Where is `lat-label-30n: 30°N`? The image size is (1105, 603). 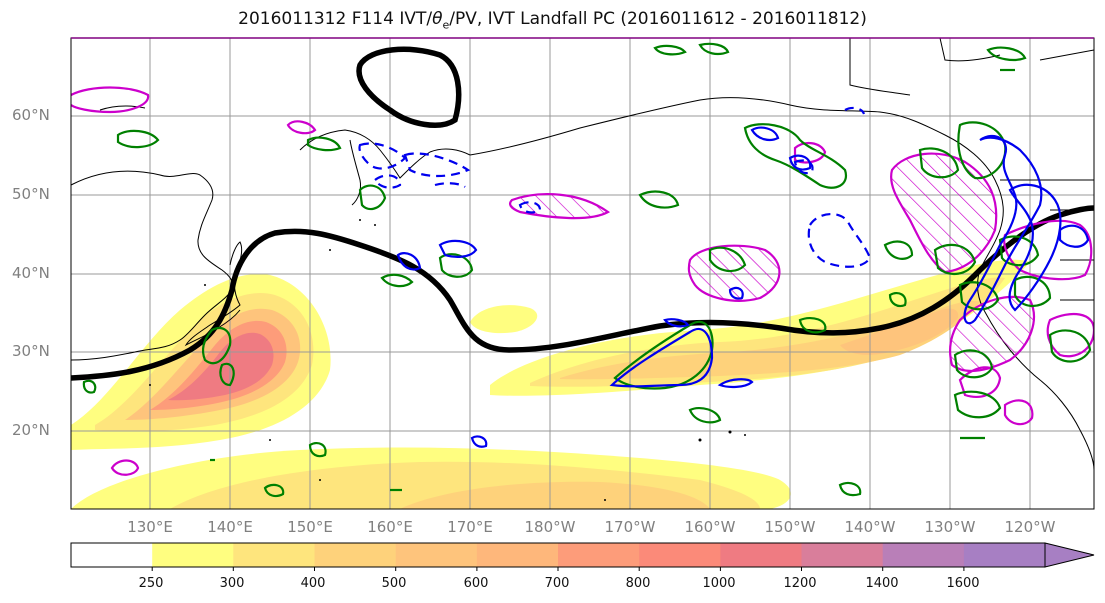 lat-label-30n: 30°N is located at coordinates (31, 351).